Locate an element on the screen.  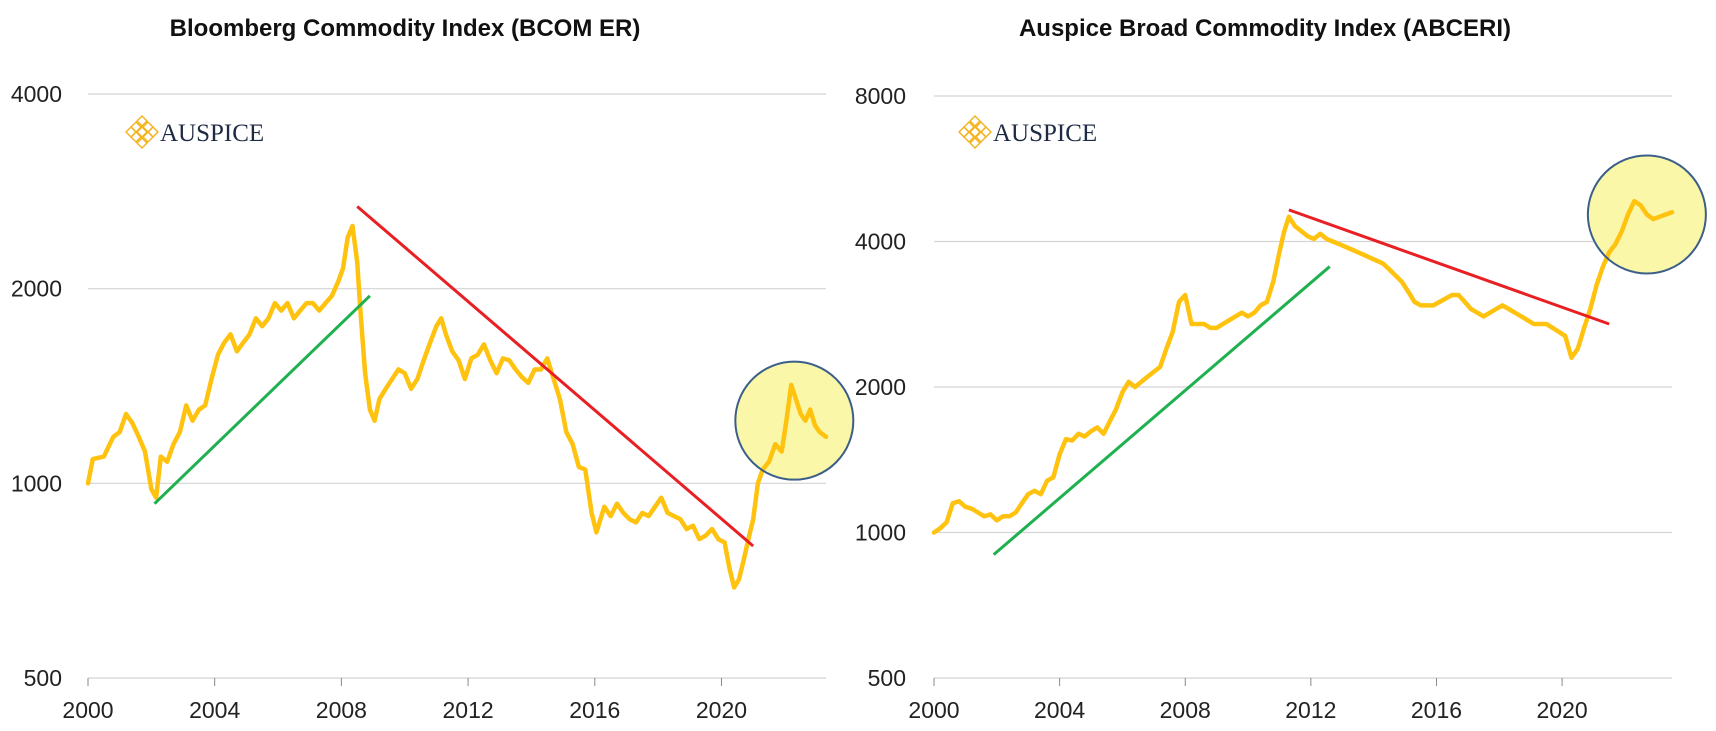
chart-title: Auspice Broad Commodity Index (ABCERI) is located at coordinates (1265, 28).